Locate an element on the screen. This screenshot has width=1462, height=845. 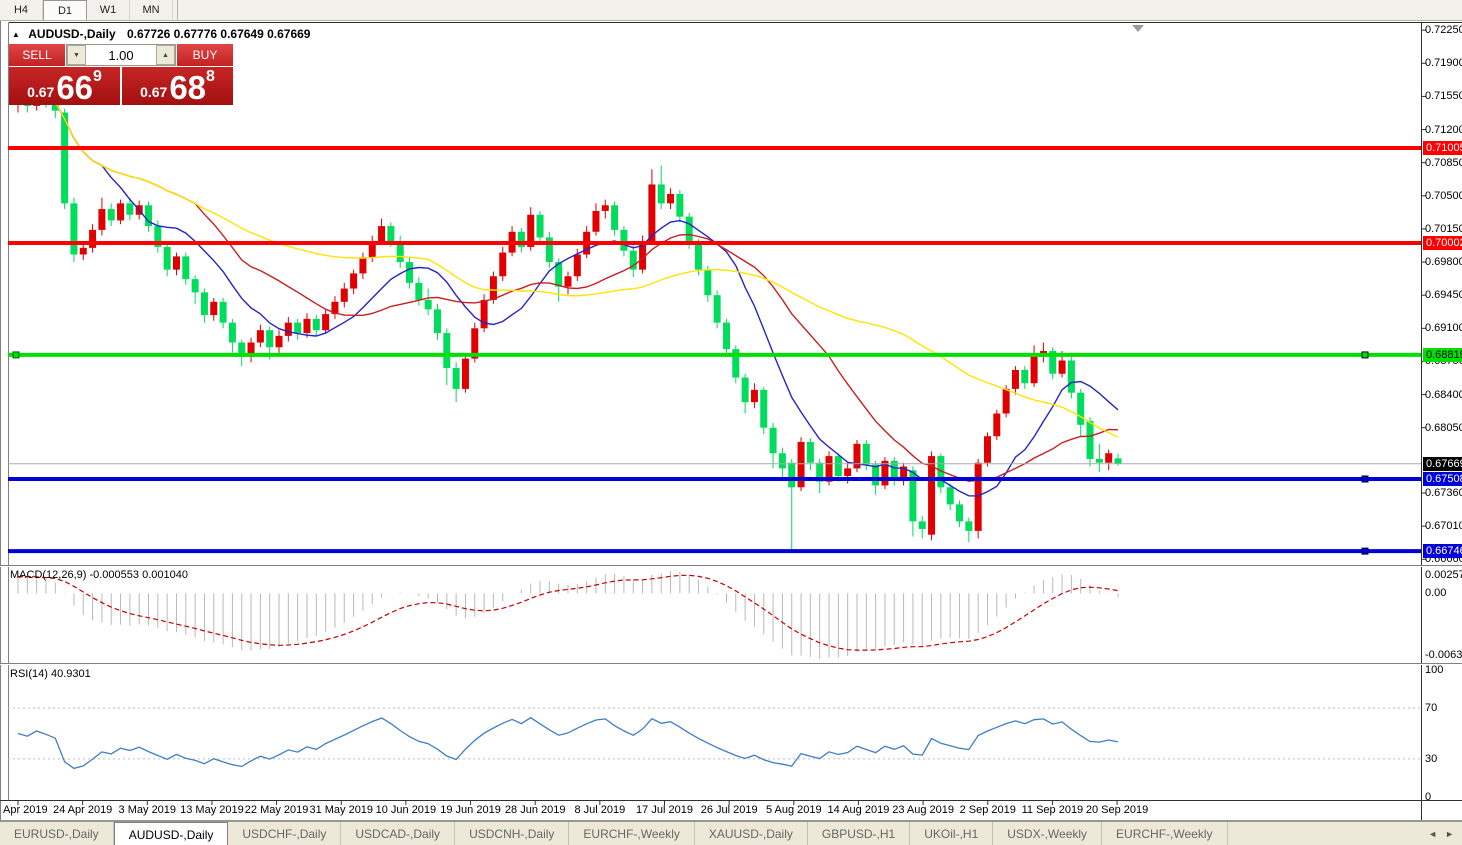
price-axis-tick: 0.70500 is located at coordinates (1443, 195).